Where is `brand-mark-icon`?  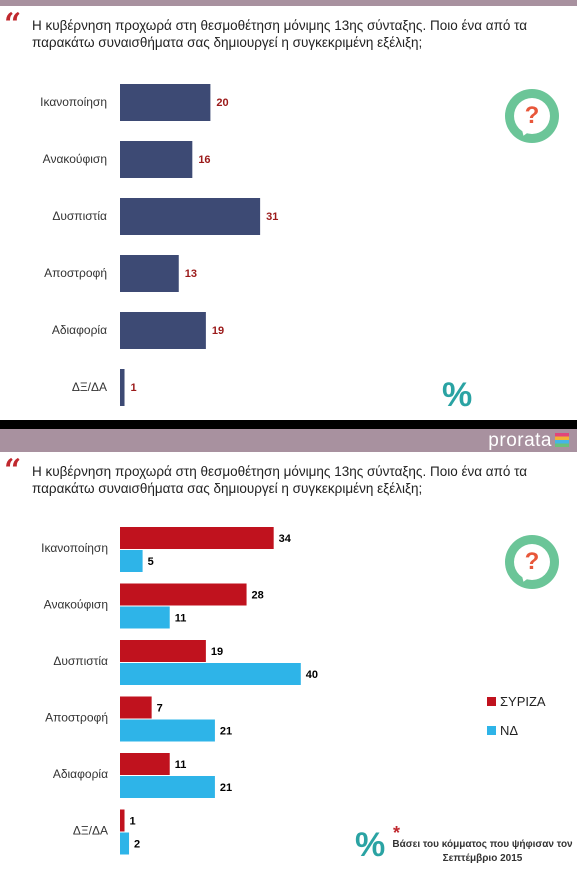
brand-mark-icon is located at coordinates (562, 440).